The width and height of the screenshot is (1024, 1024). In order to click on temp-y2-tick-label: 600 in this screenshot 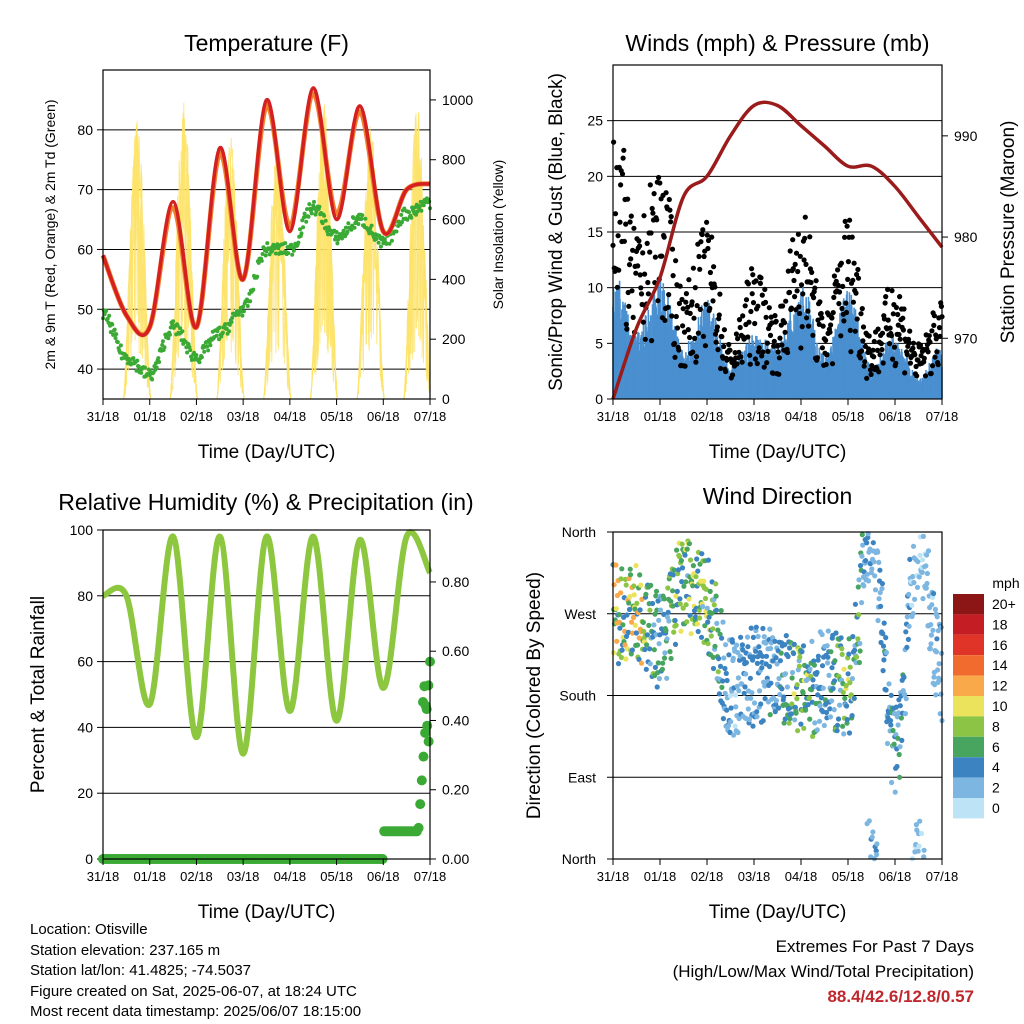, I will do `click(454, 220)`.